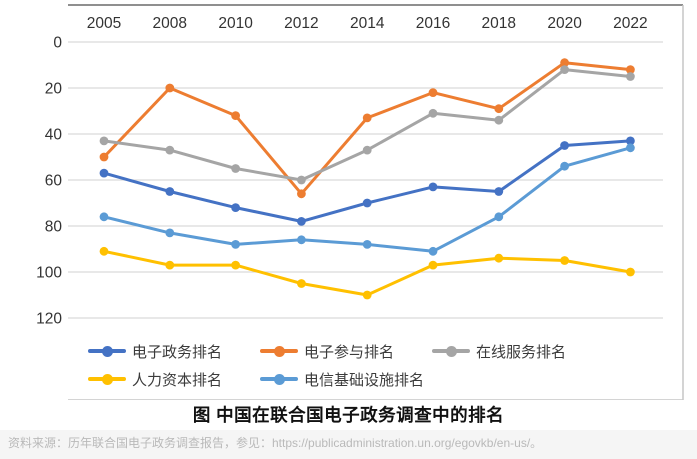  Describe the element at coordinates (54, 227) in the screenshot. I see `y-tick-label: 80` at that location.